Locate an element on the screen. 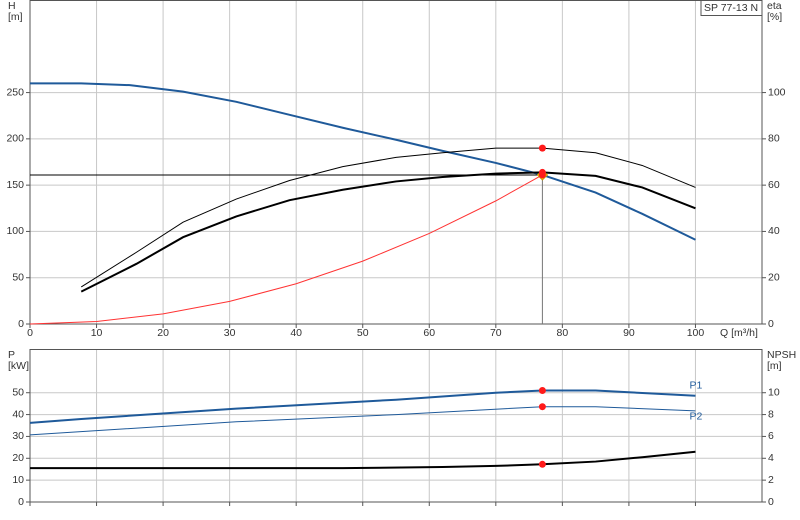 The image size is (800, 520). x-tick-label: 70 is located at coordinates (496, 333).